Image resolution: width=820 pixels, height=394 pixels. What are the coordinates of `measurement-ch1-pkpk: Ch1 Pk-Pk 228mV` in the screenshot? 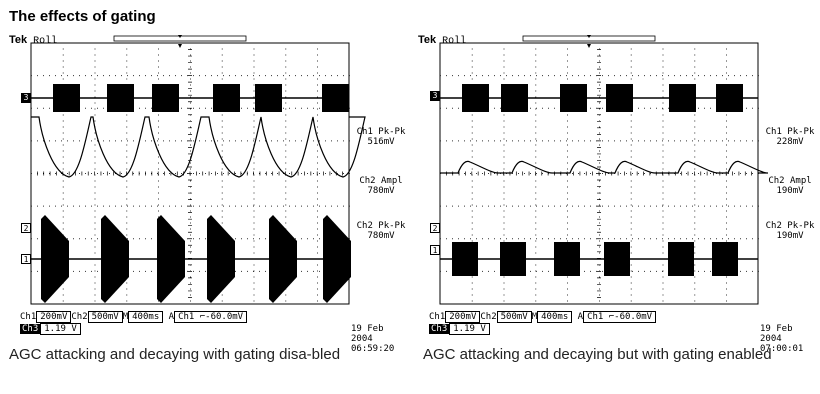 It's located at (790, 137).